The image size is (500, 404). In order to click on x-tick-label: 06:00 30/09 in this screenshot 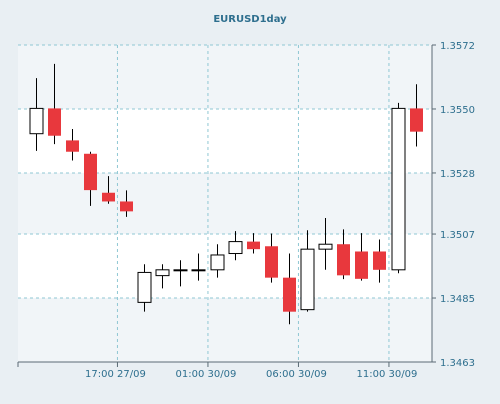, I will do `click(296, 374)`.